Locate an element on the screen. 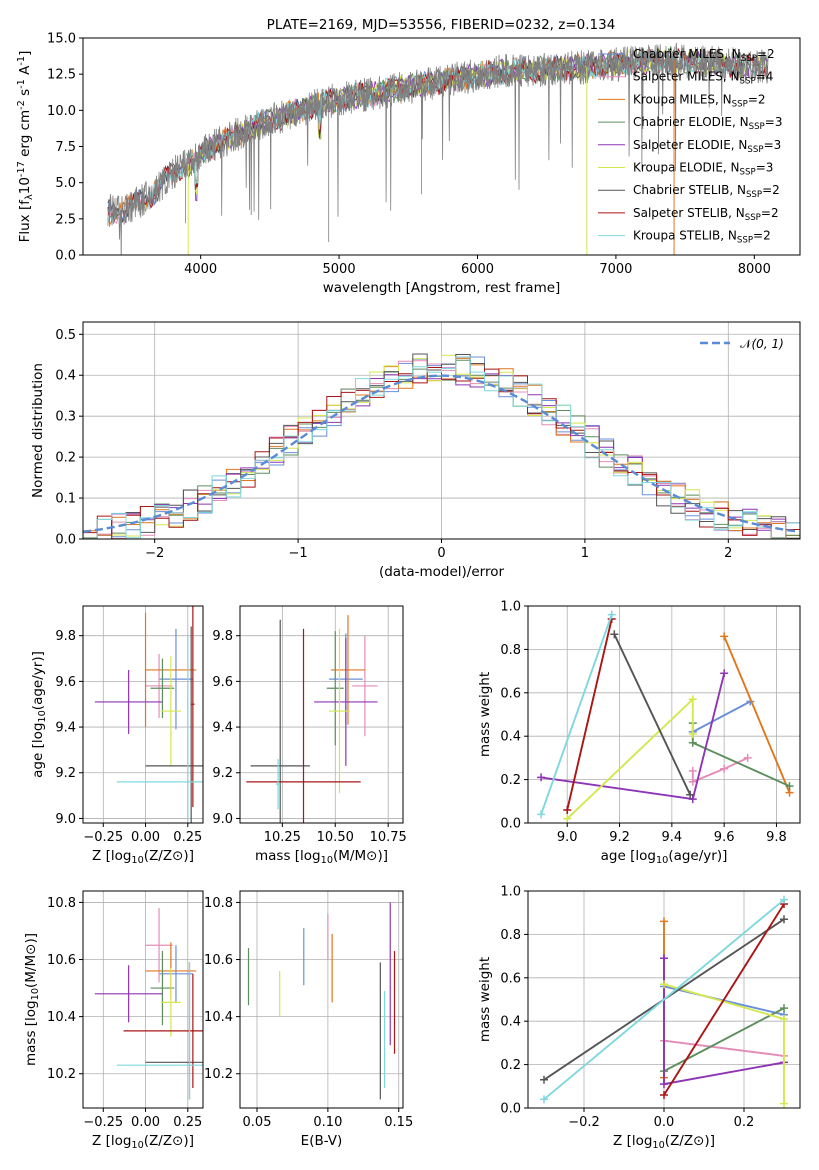 This screenshot has width=819, height=1170. y-axis-label: mass weight is located at coordinates (485, 714).